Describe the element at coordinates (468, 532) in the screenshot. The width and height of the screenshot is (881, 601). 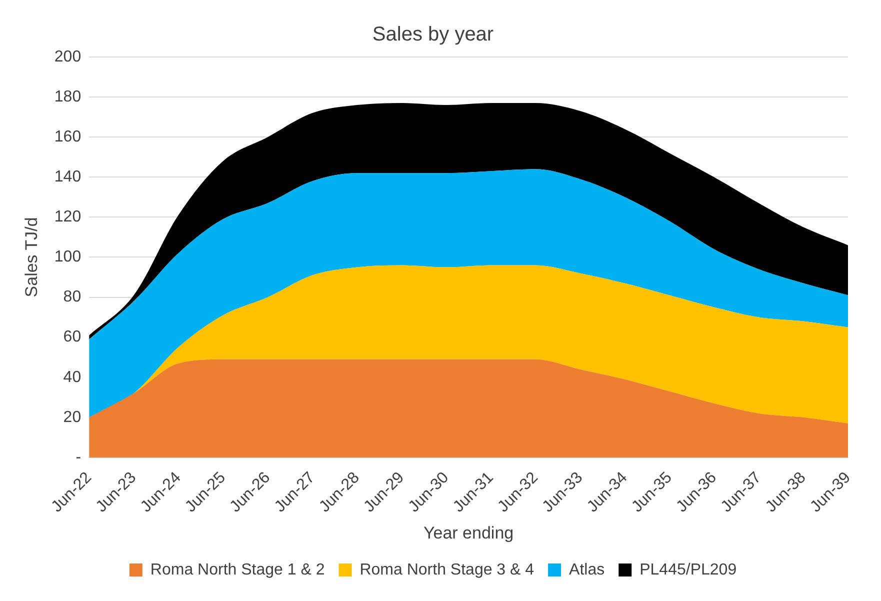
I see `x-axis-title: Year ending` at that location.